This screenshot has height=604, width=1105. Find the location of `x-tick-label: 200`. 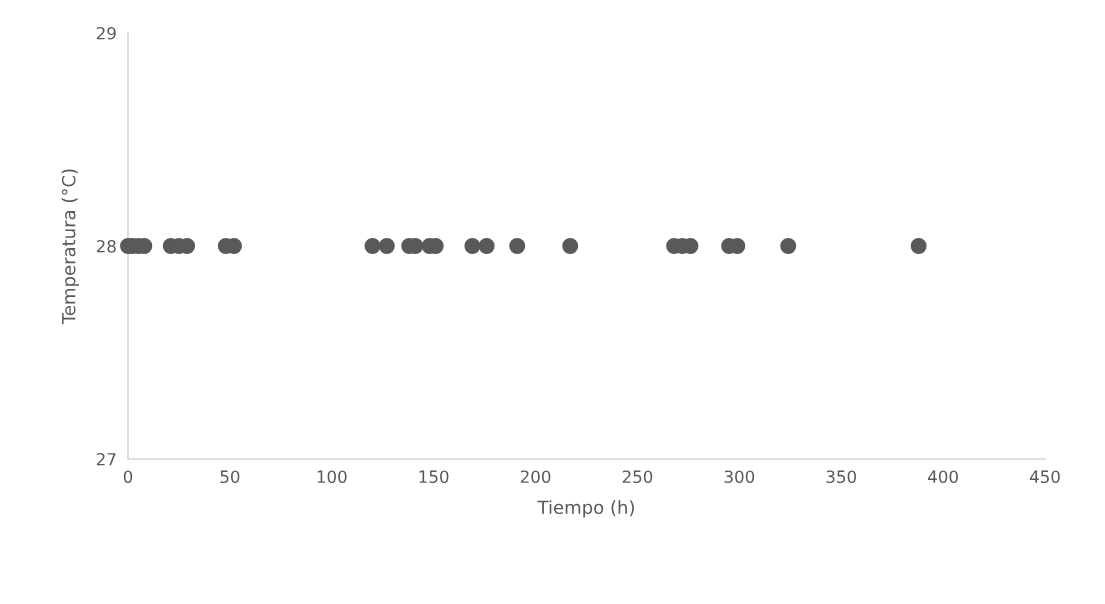

x-tick-label: 200 is located at coordinates (535, 477).